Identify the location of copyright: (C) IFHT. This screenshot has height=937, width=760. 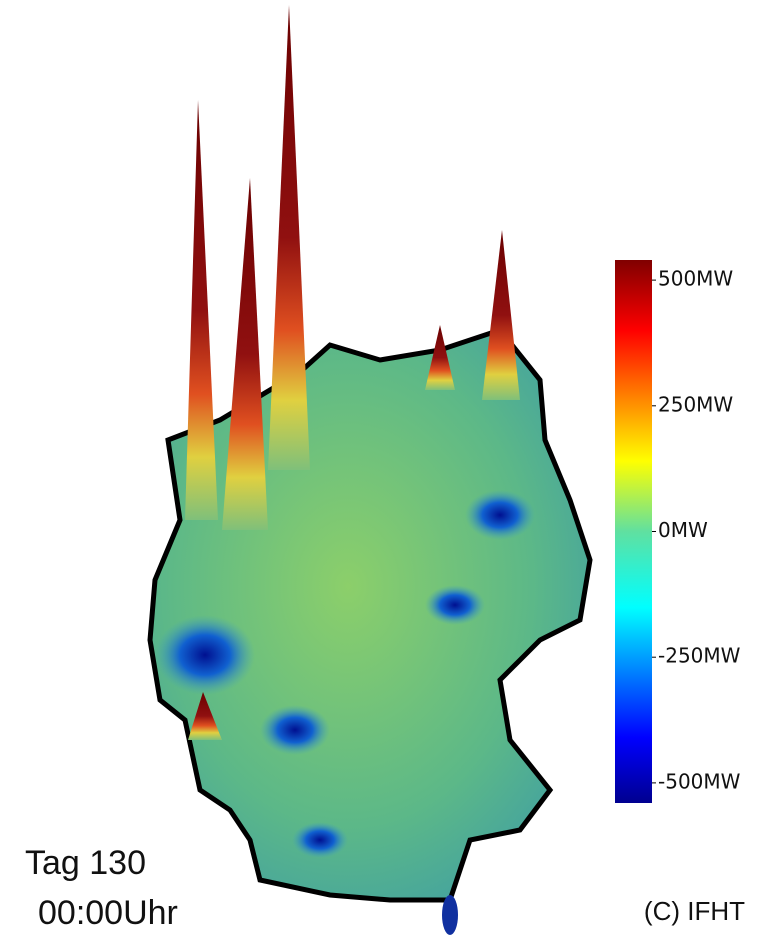
(694, 911).